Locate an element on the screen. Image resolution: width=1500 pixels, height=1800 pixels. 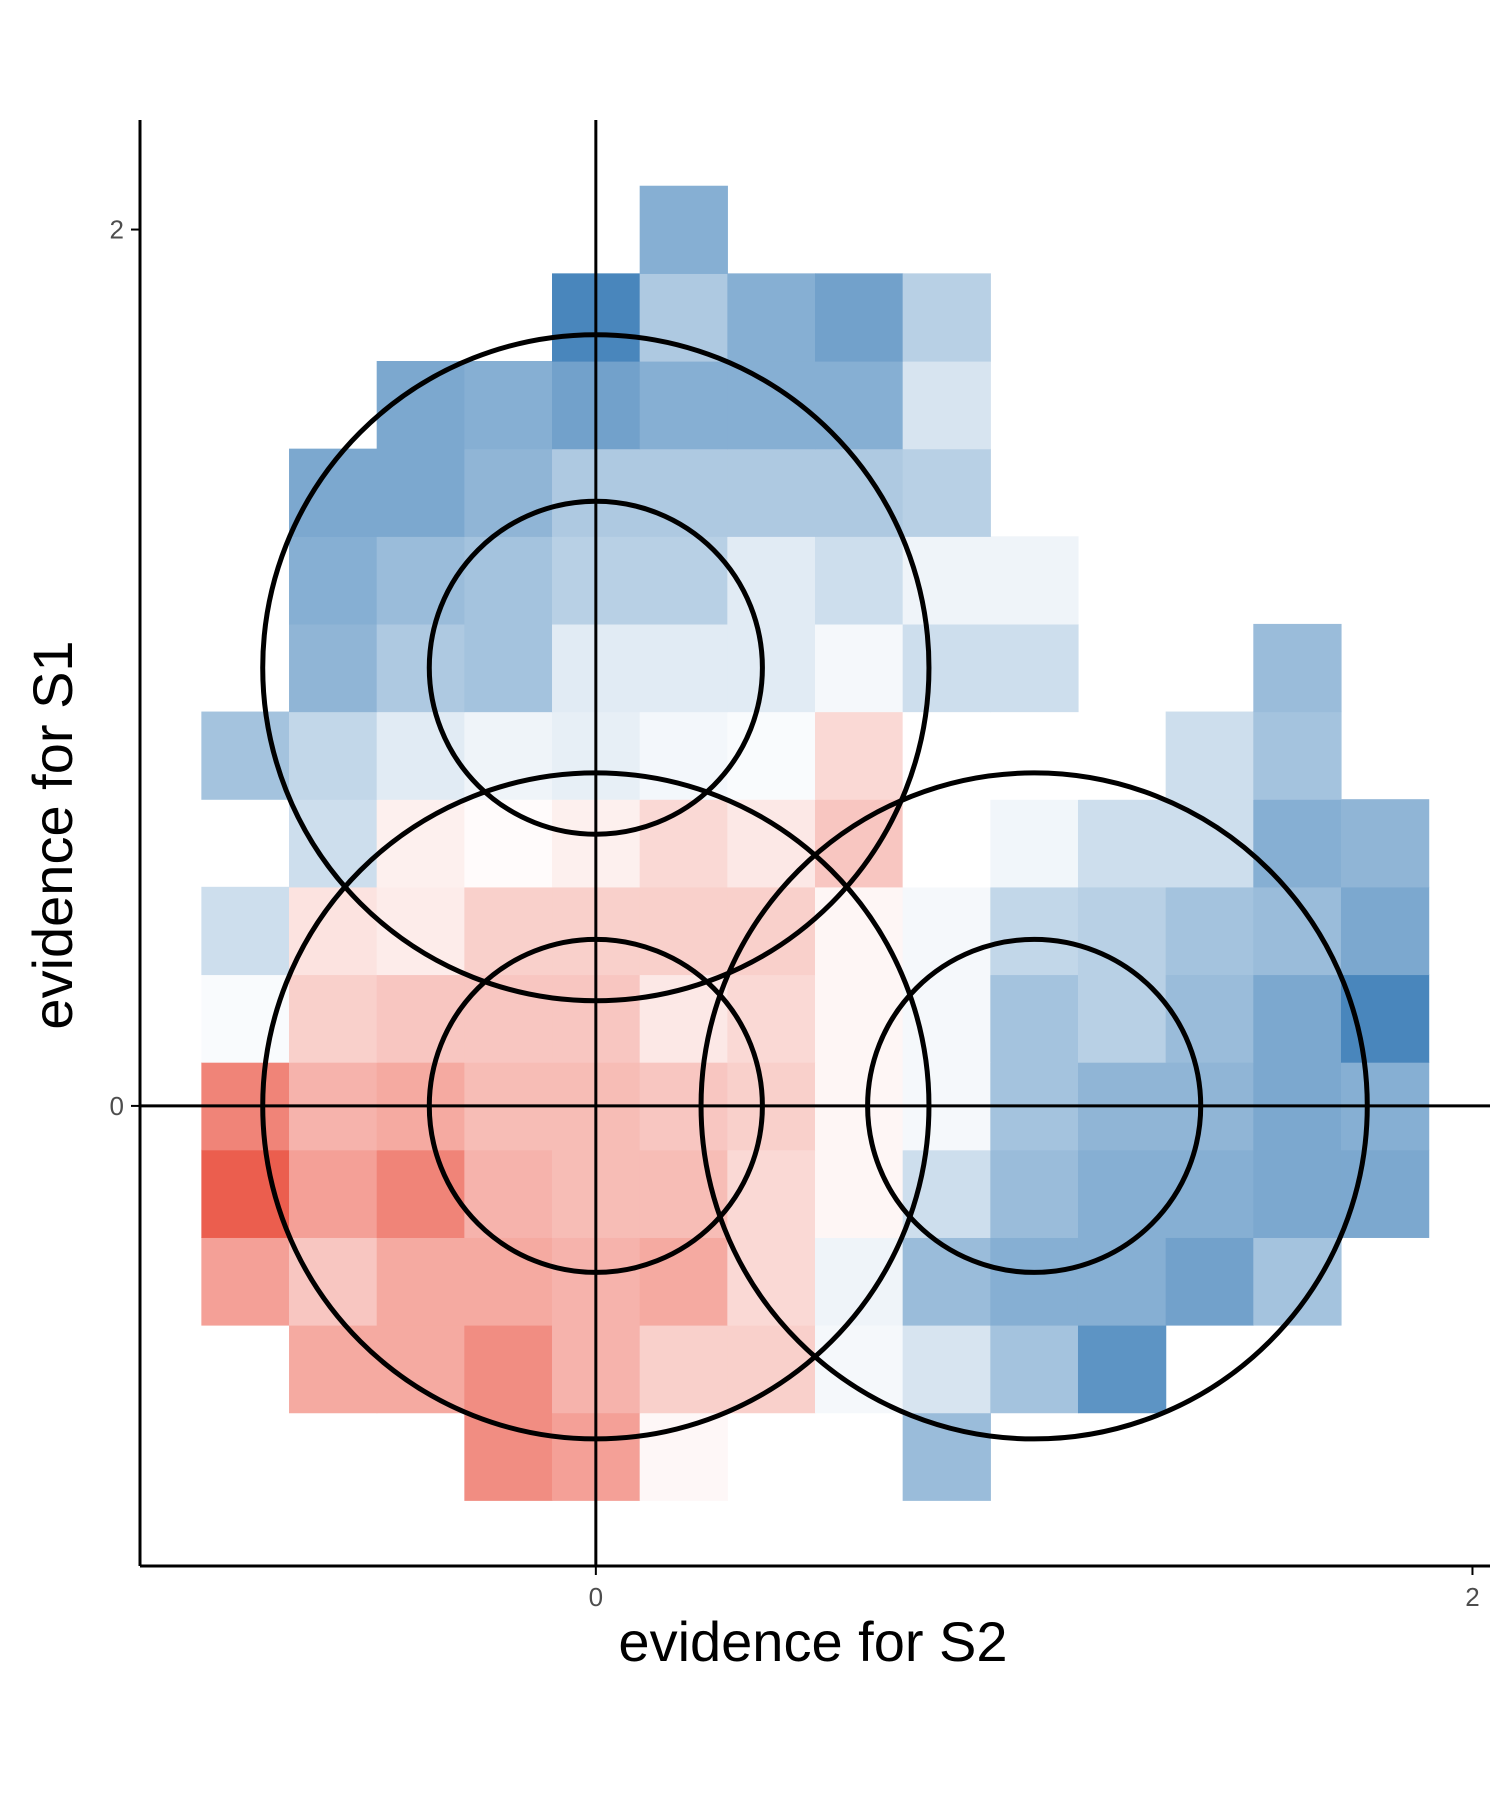
x-tick-label: 0 is located at coordinates (596, 1597).